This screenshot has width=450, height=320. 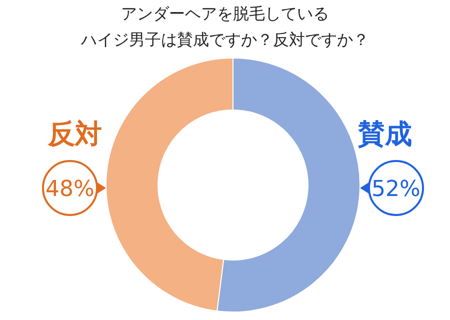 What do you see at coordinates (70, 189) in the screenshot?
I see `data-label: 48%` at bounding box center [70, 189].